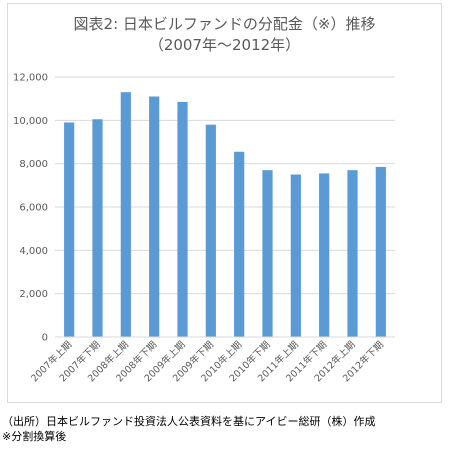  Describe the element at coordinates (34, 436) in the screenshot. I see `conversion-note: ※分割換算後` at that location.